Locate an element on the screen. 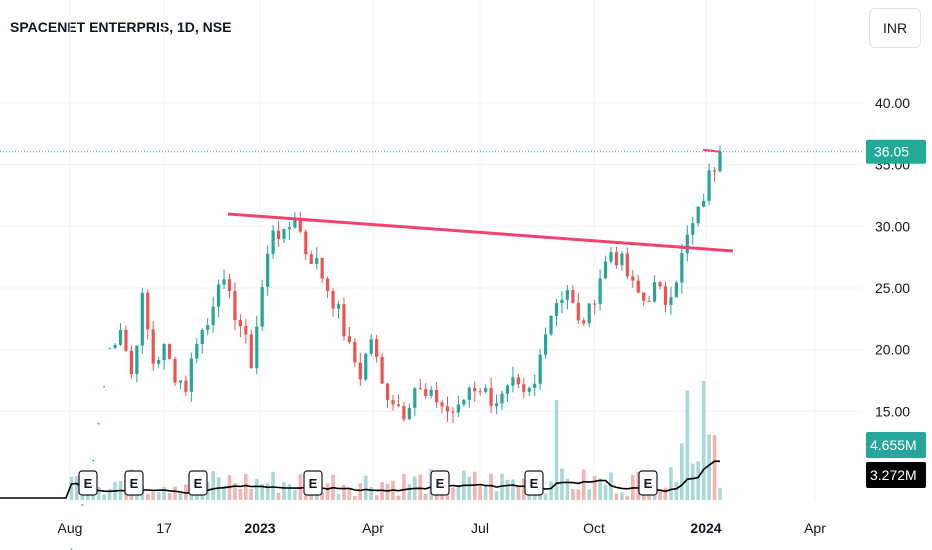  volume-badge is located at coordinates (896, 475).